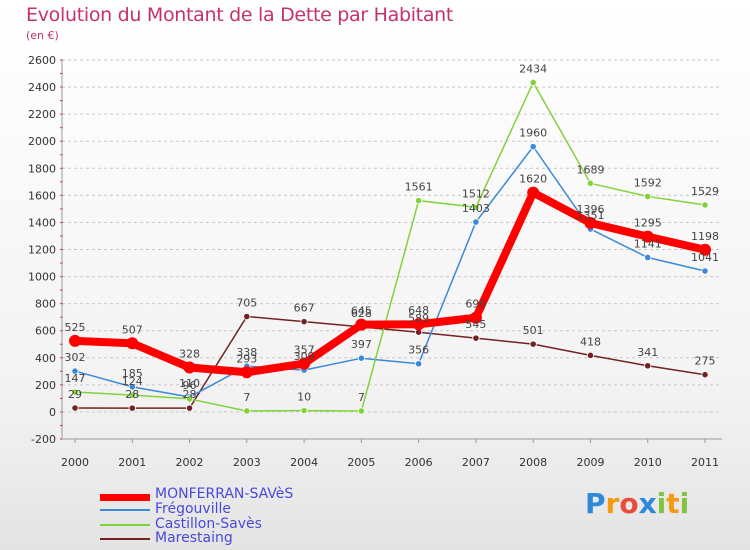 The width and height of the screenshot is (750, 550). I want to click on data-label: 28, so click(132, 394).